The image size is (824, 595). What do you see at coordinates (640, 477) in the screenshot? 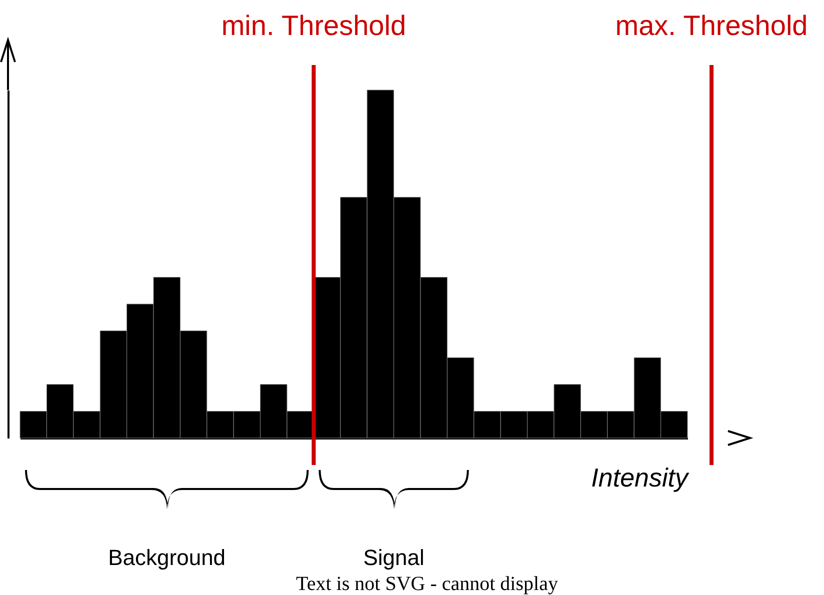
I see `x-axis-title: Intensity` at bounding box center [640, 477].